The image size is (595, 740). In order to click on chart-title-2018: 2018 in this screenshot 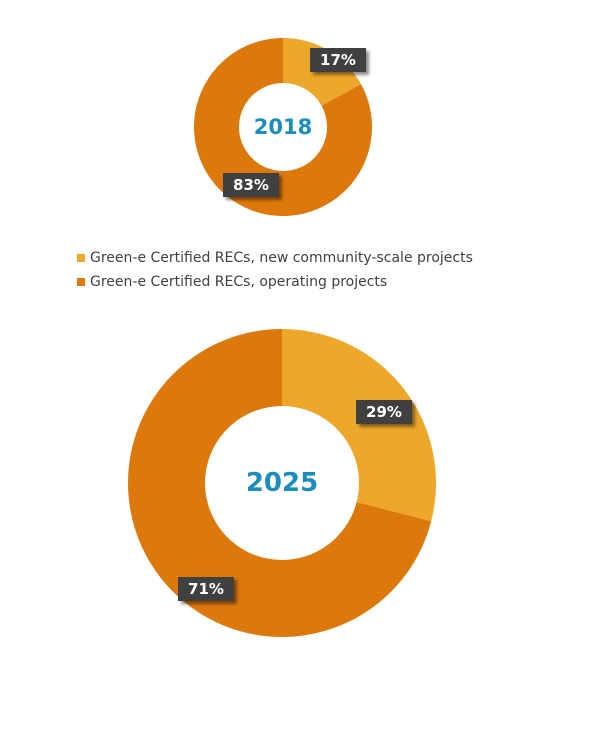, I will do `click(283, 127)`.